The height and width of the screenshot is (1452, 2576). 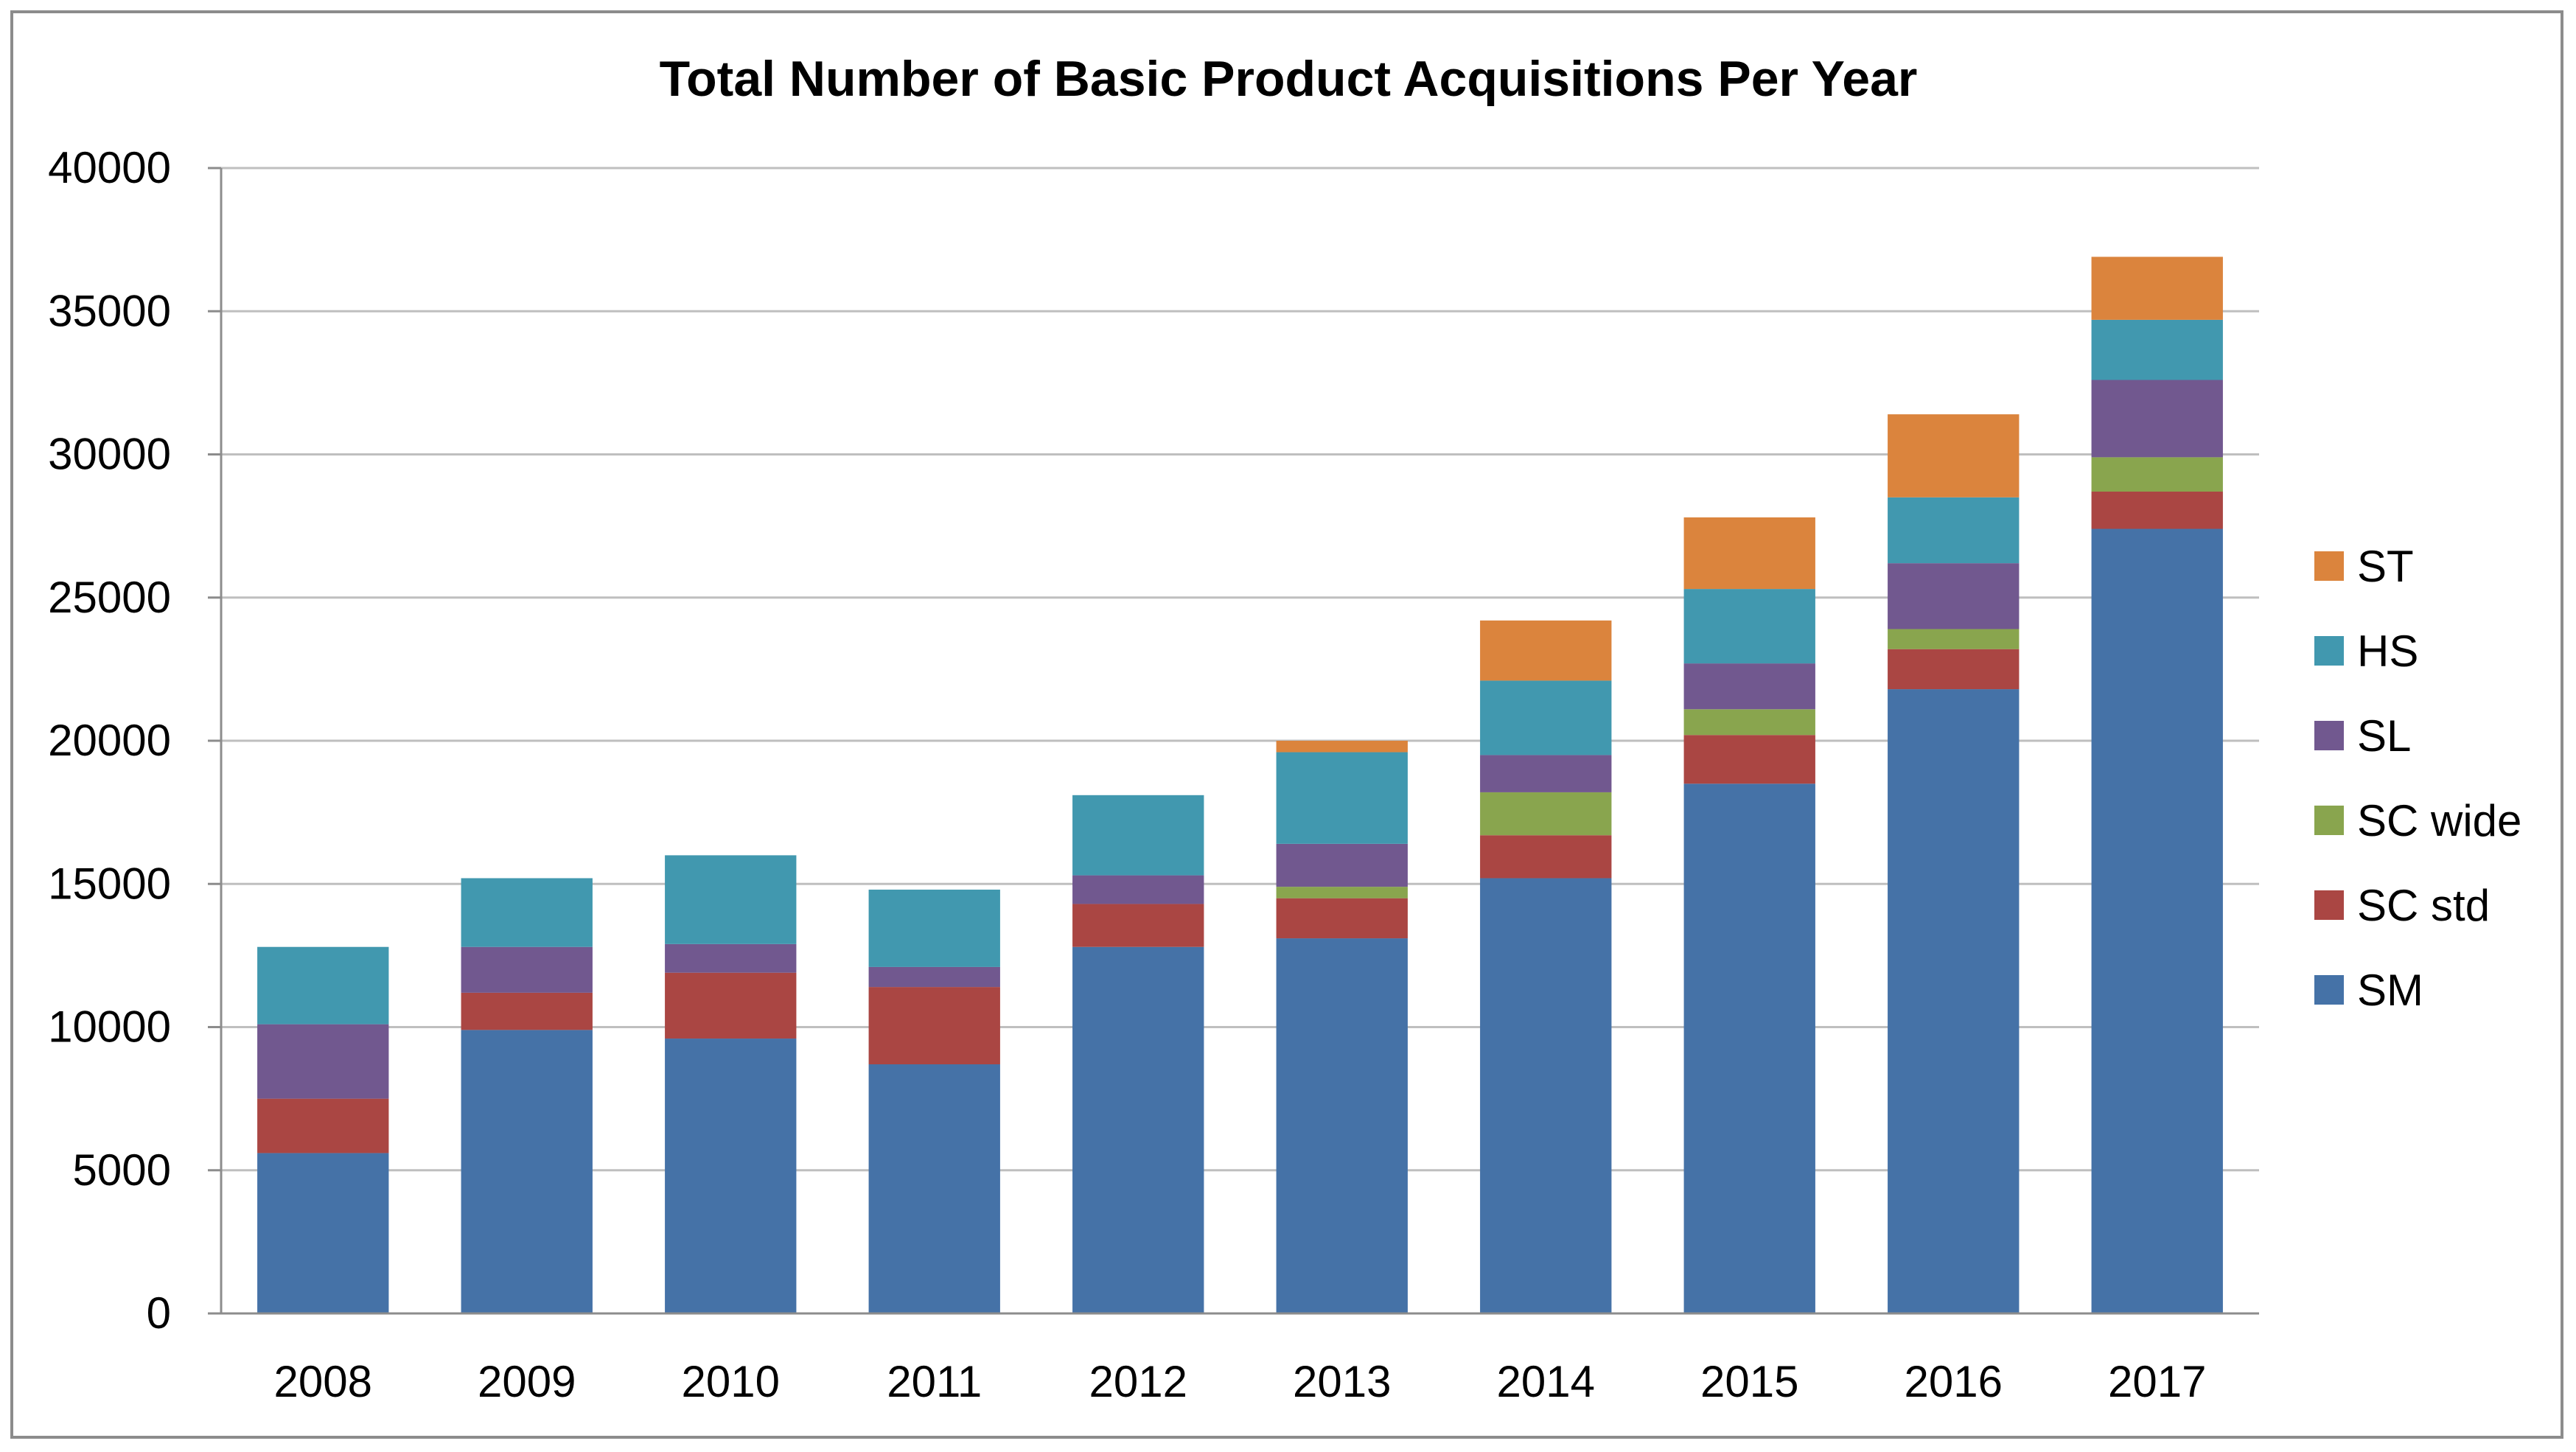 I want to click on bar-segment-sc-wide-2016, so click(x=1954, y=639).